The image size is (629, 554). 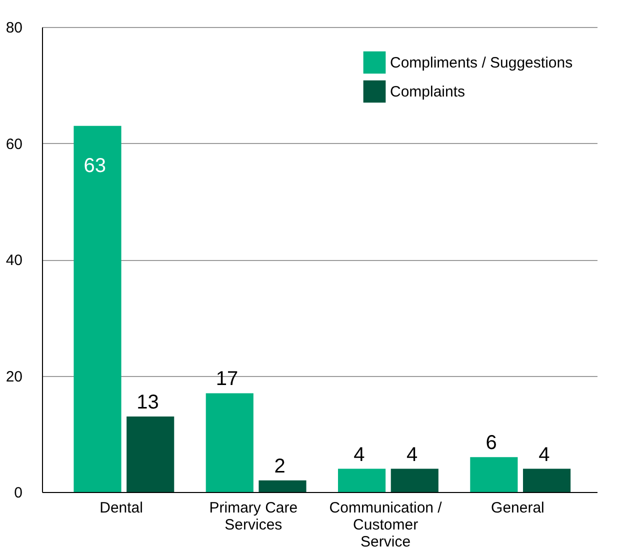 I want to click on data-label: 63, so click(x=95, y=165).